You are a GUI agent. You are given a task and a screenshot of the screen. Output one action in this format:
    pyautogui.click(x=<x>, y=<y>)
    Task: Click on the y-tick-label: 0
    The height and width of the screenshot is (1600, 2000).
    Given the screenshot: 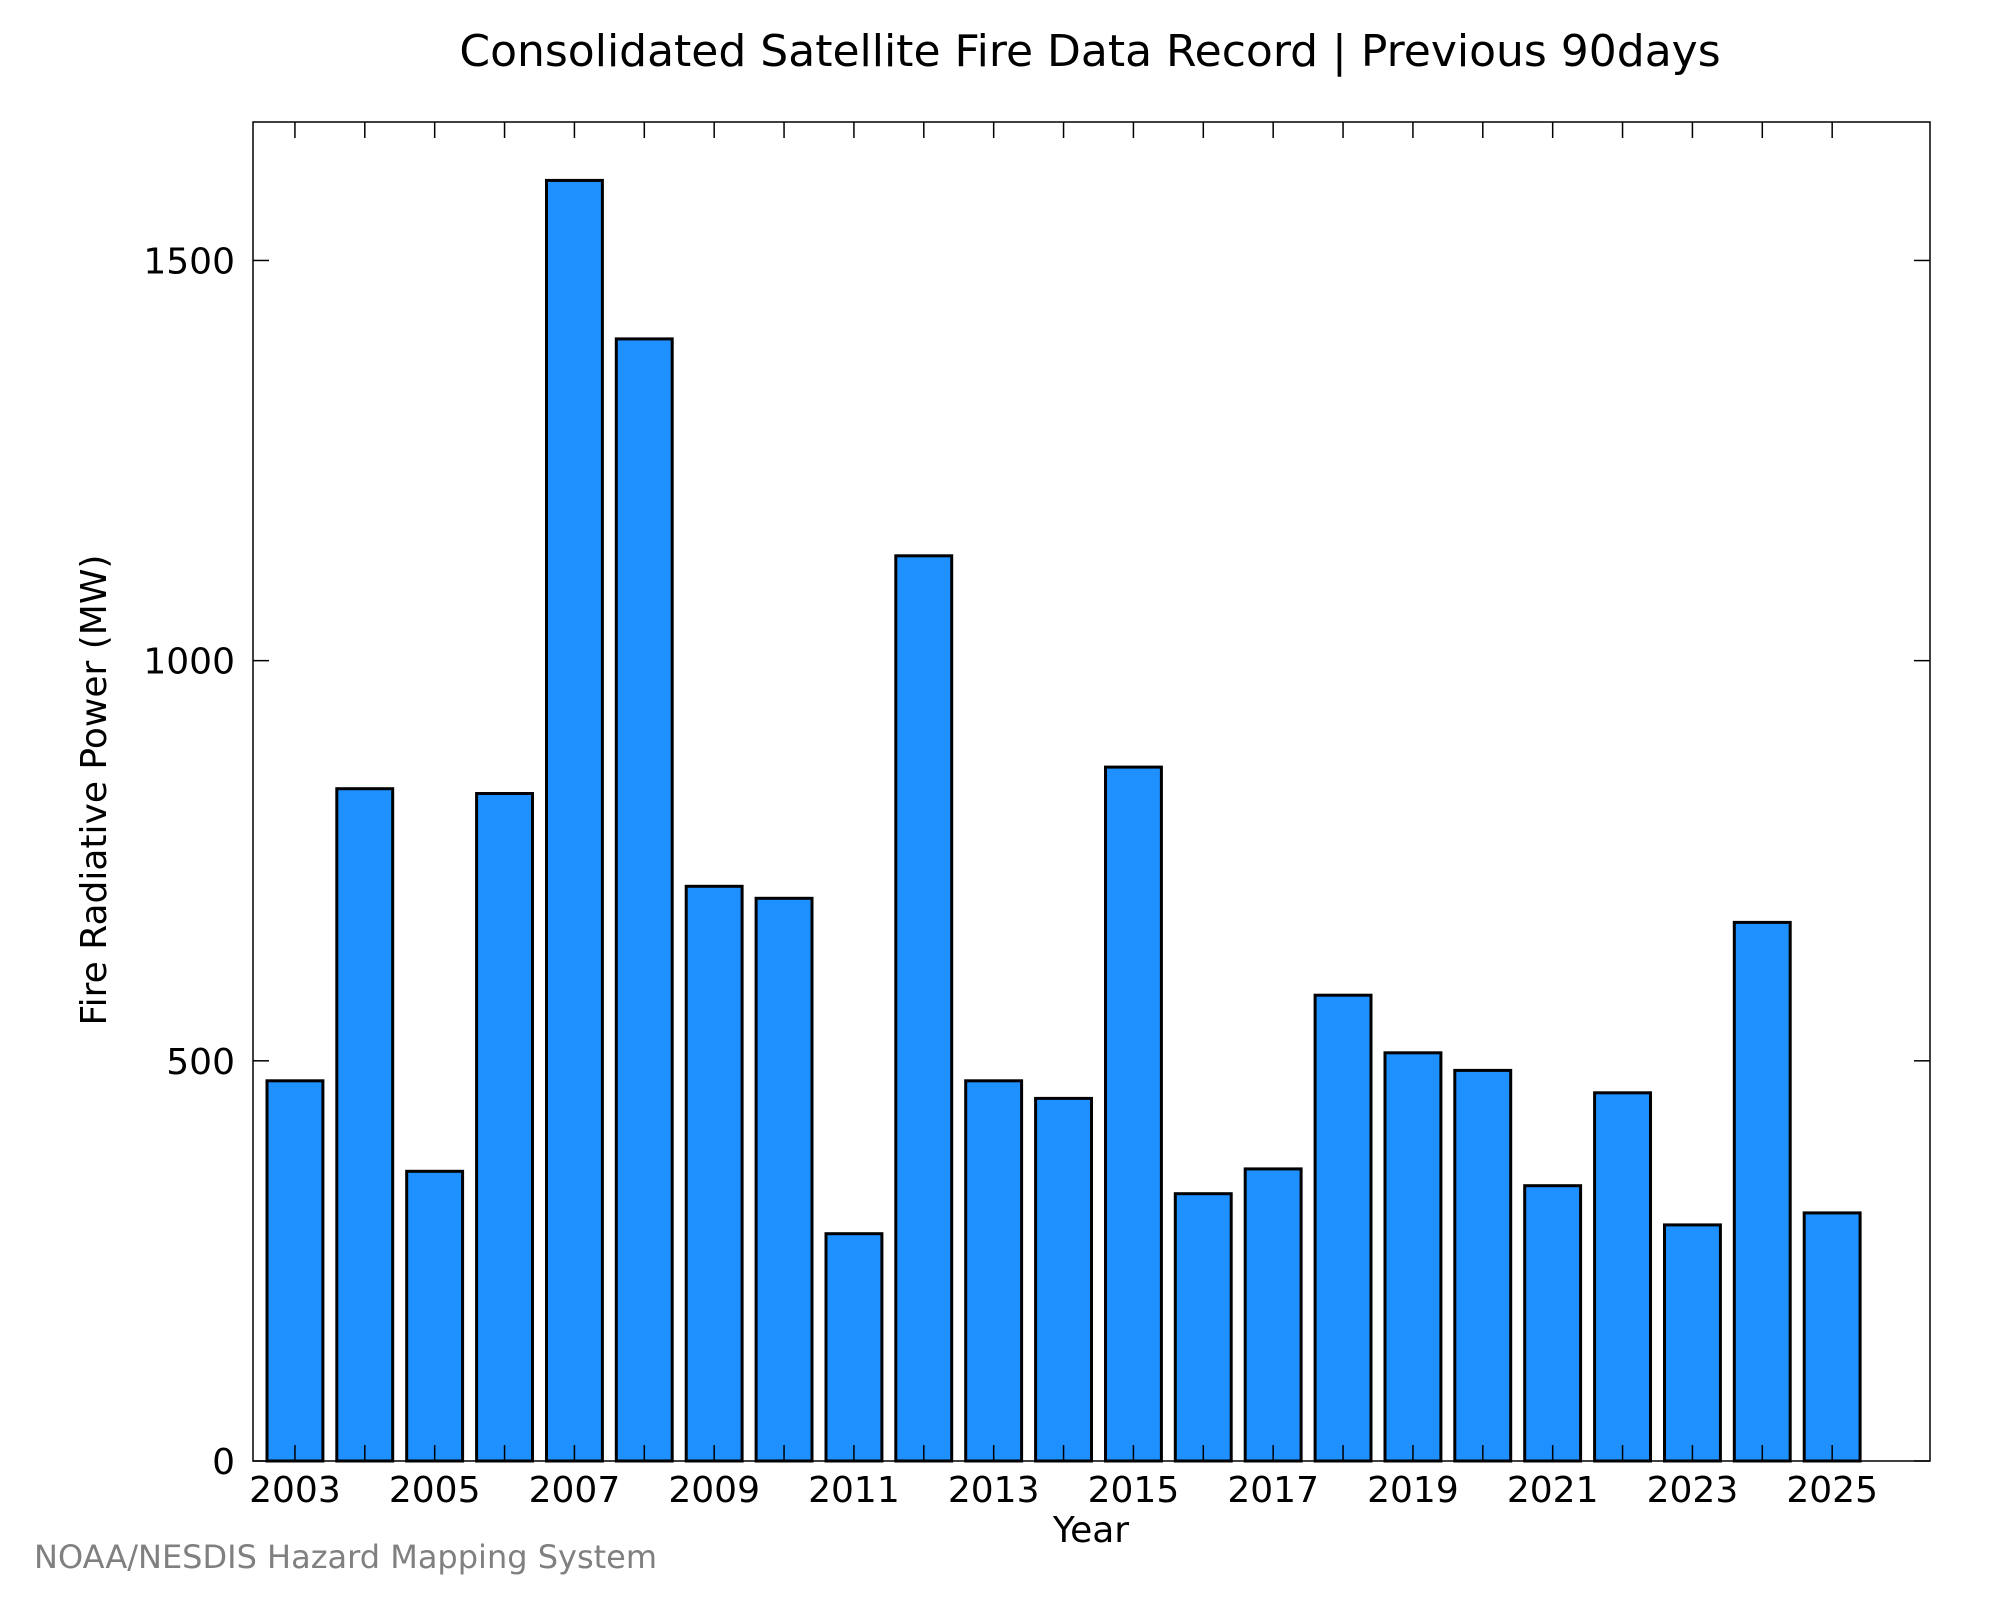 What is the action you would take?
    pyautogui.click(x=223, y=1462)
    